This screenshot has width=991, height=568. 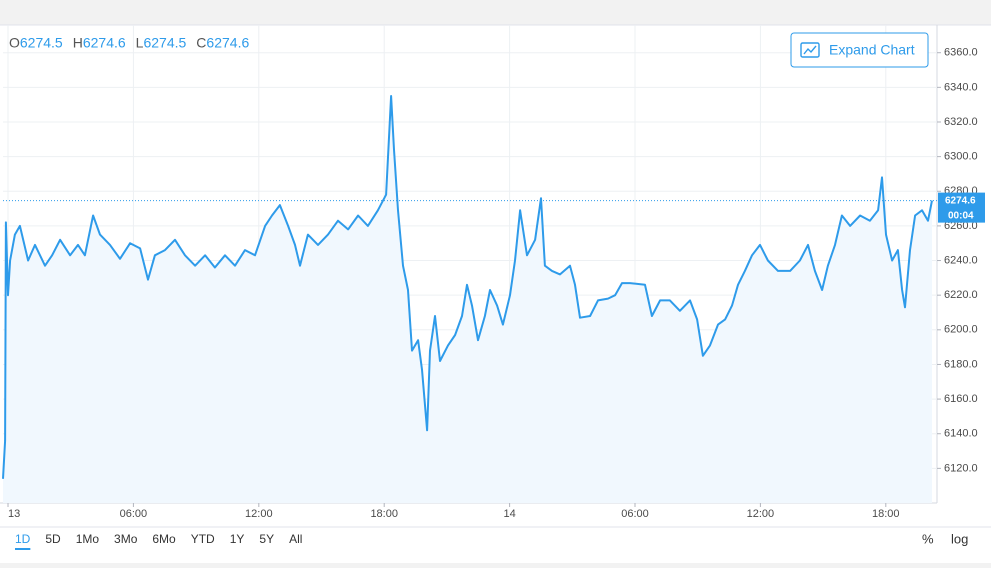 I want to click on expand-icon, so click(x=810, y=50).